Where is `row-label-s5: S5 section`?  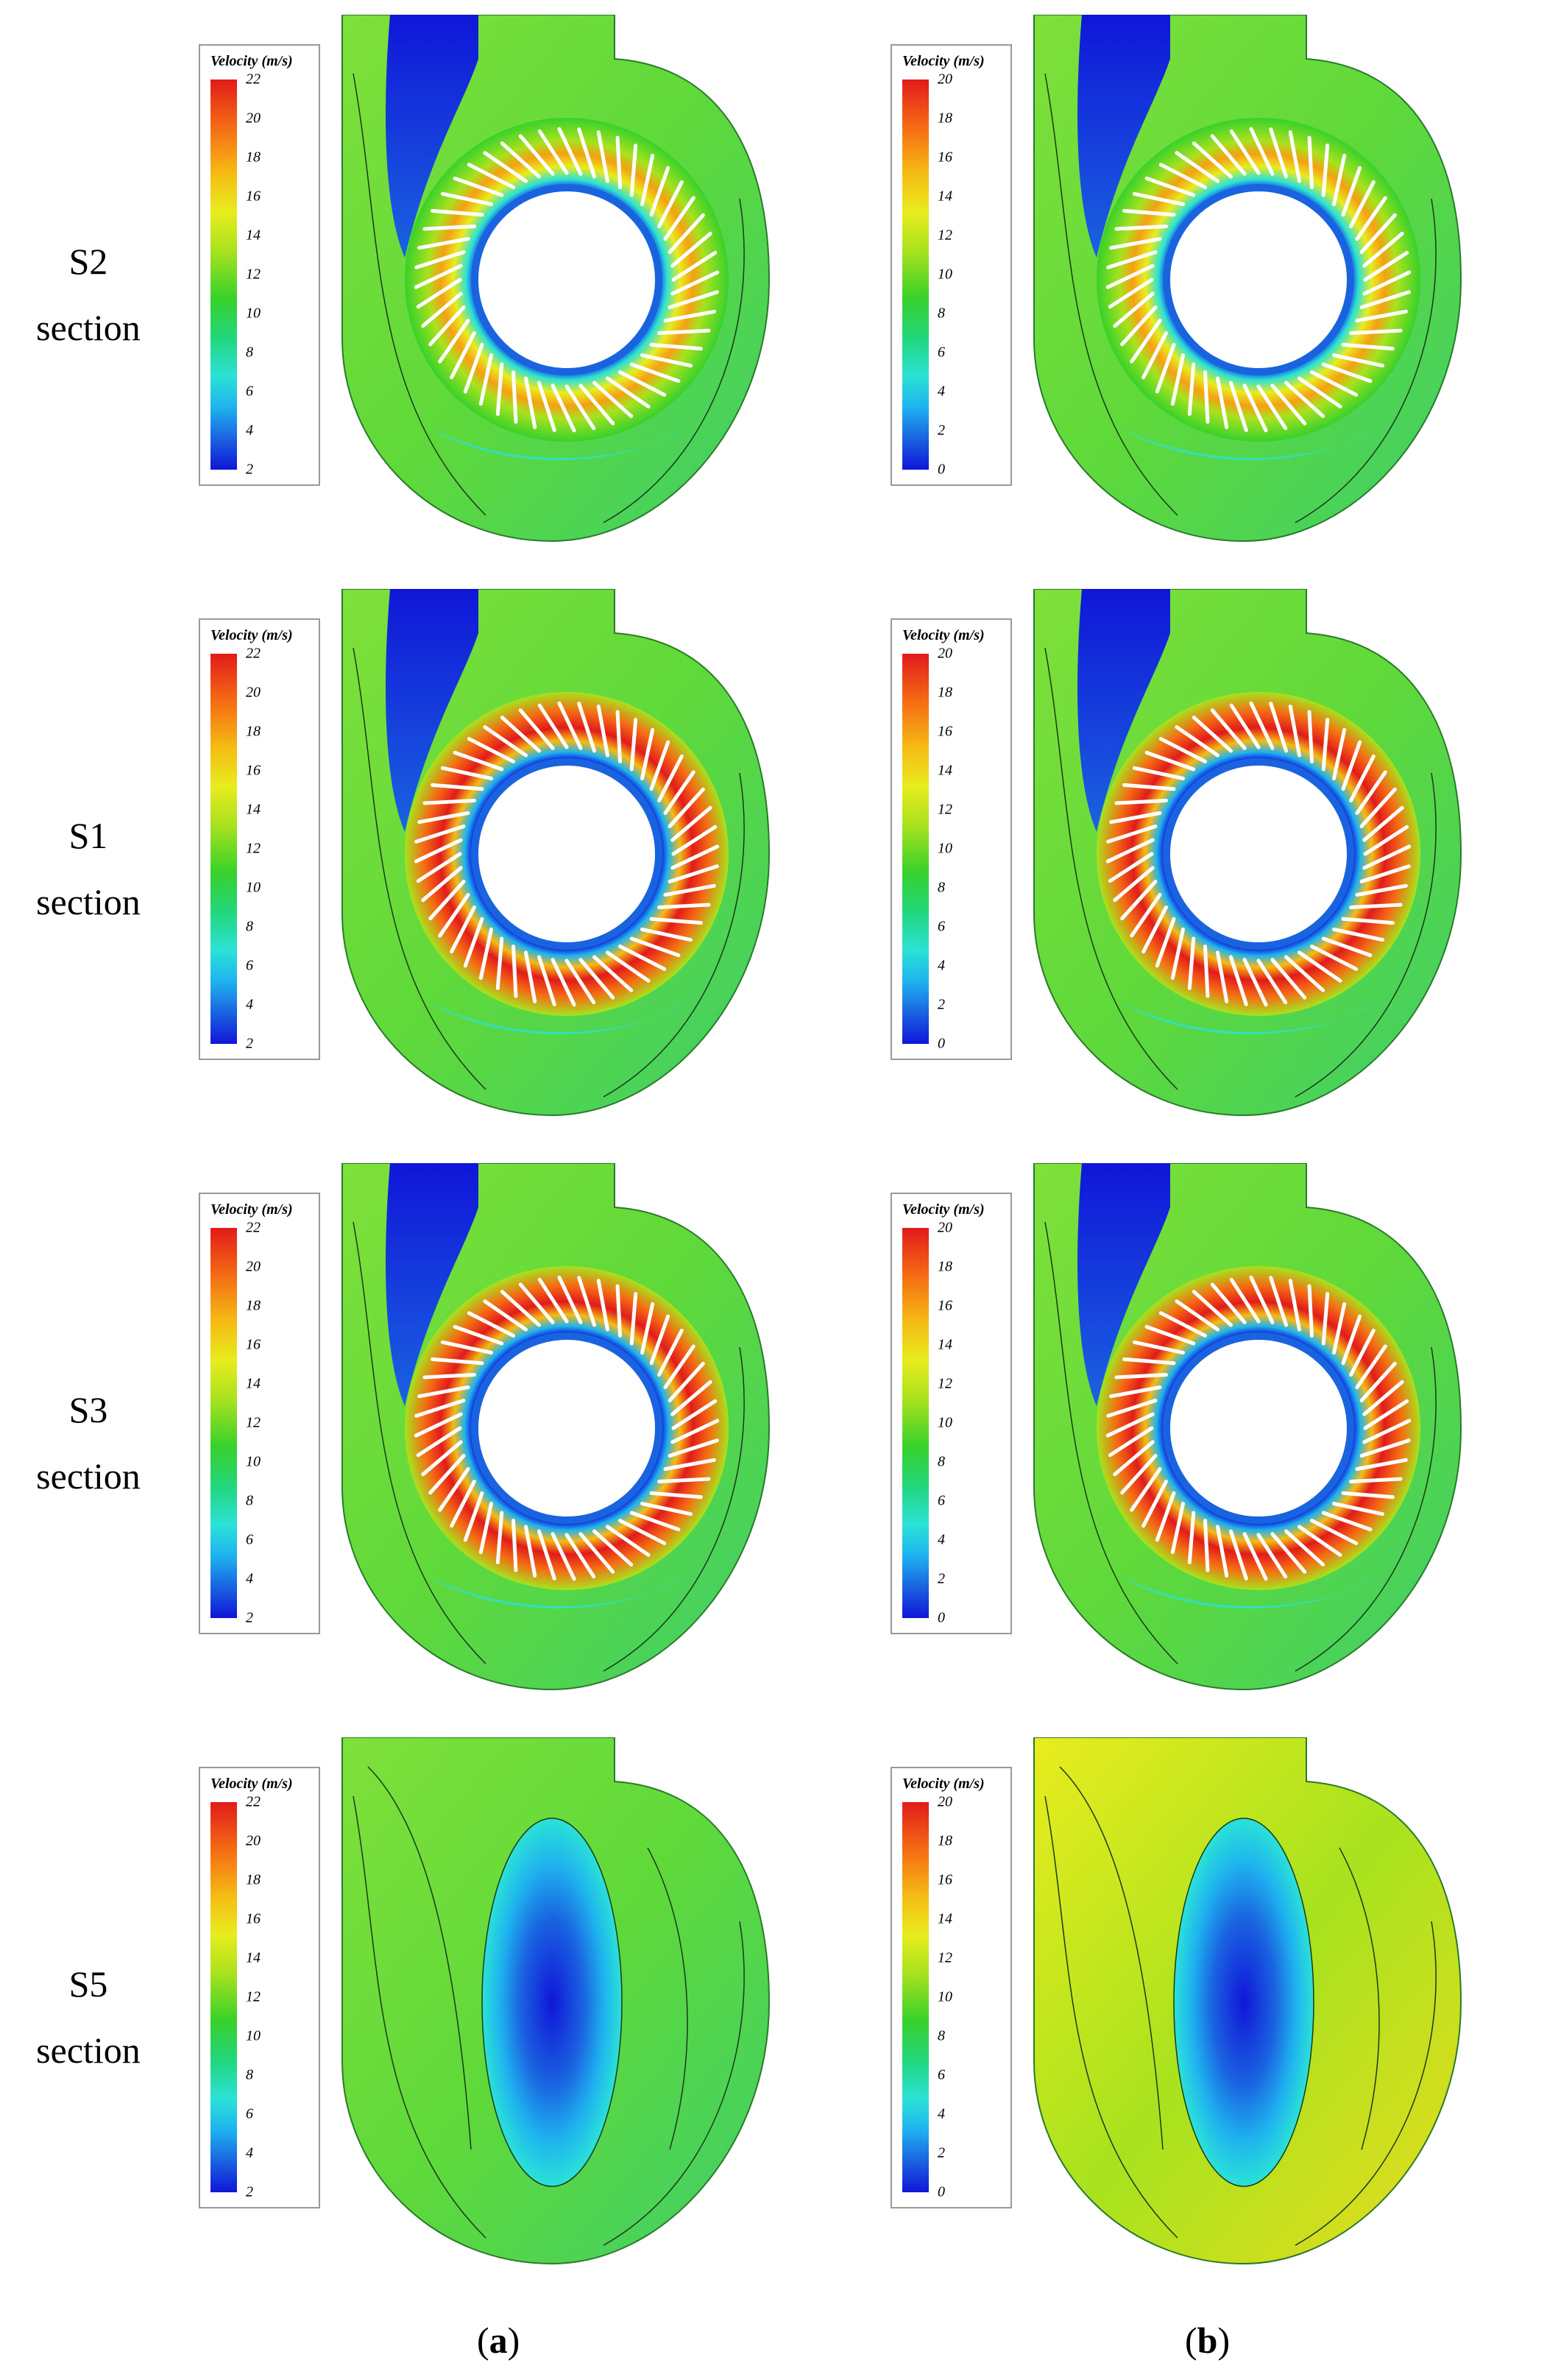
row-label-s5: S5 section is located at coordinates (89, 2017).